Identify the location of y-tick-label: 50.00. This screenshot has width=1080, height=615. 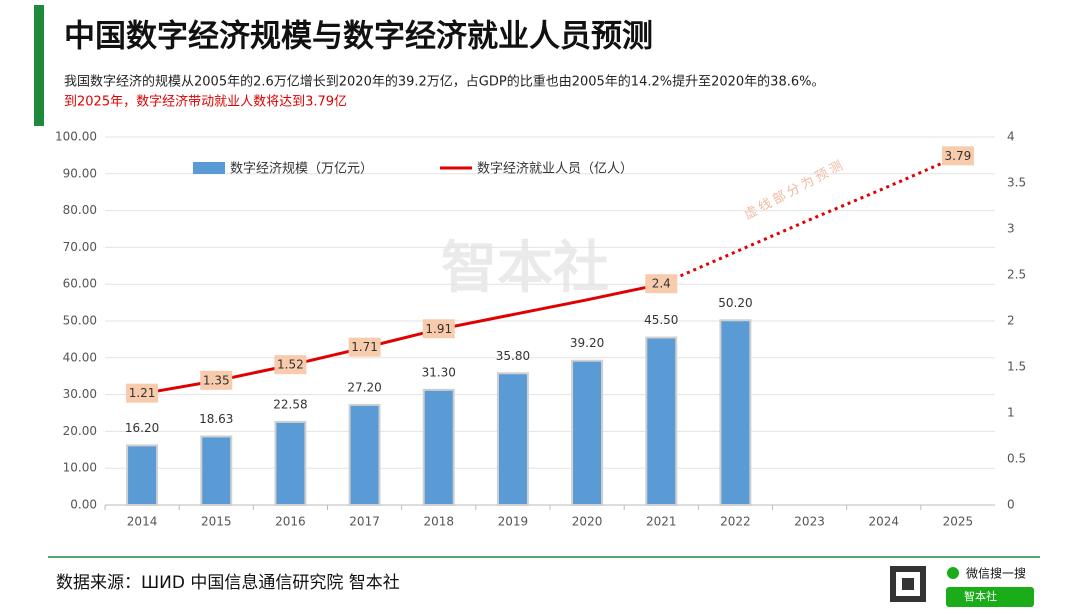
(80, 321).